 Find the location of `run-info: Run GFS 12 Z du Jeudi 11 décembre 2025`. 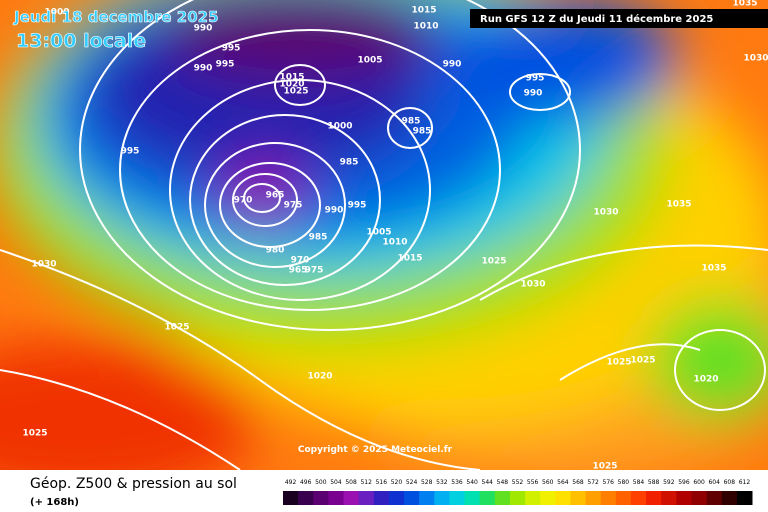

run-info: Run GFS 12 Z du Jeudi 11 décembre 2025 is located at coordinates (596, 19).